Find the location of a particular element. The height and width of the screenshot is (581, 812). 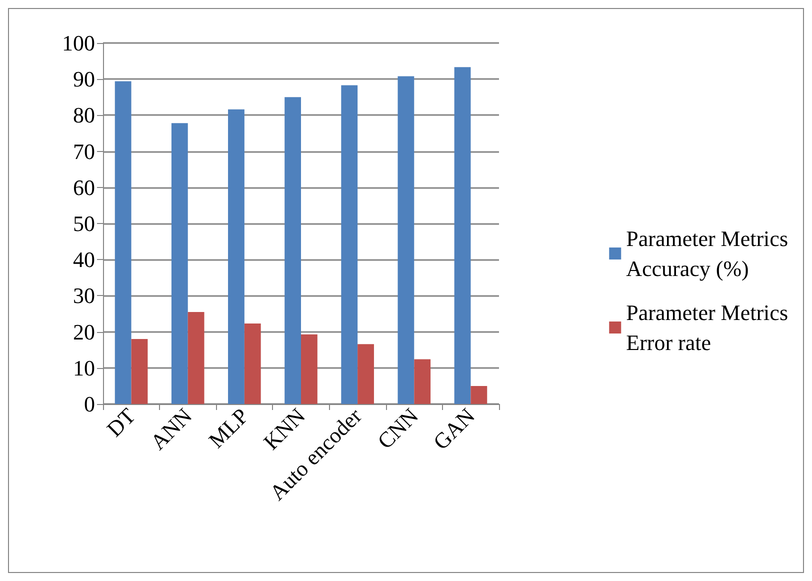

y-tick-label: 70 is located at coordinates (84, 151).